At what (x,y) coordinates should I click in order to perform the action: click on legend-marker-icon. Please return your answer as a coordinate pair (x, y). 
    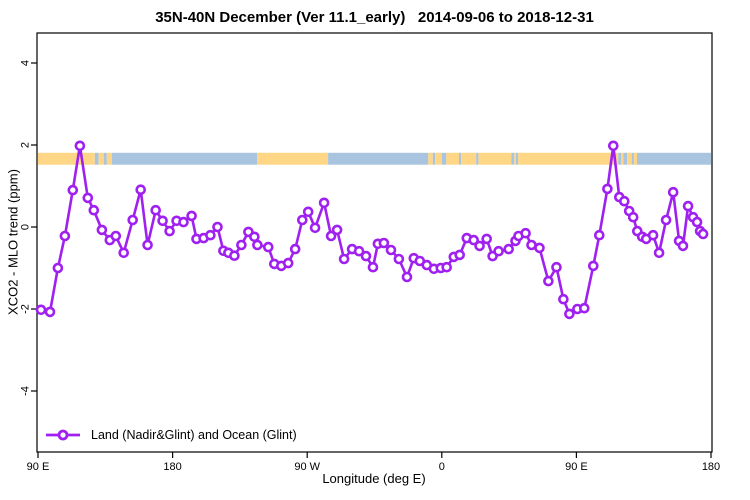
    Looking at the image, I should click on (63, 435).